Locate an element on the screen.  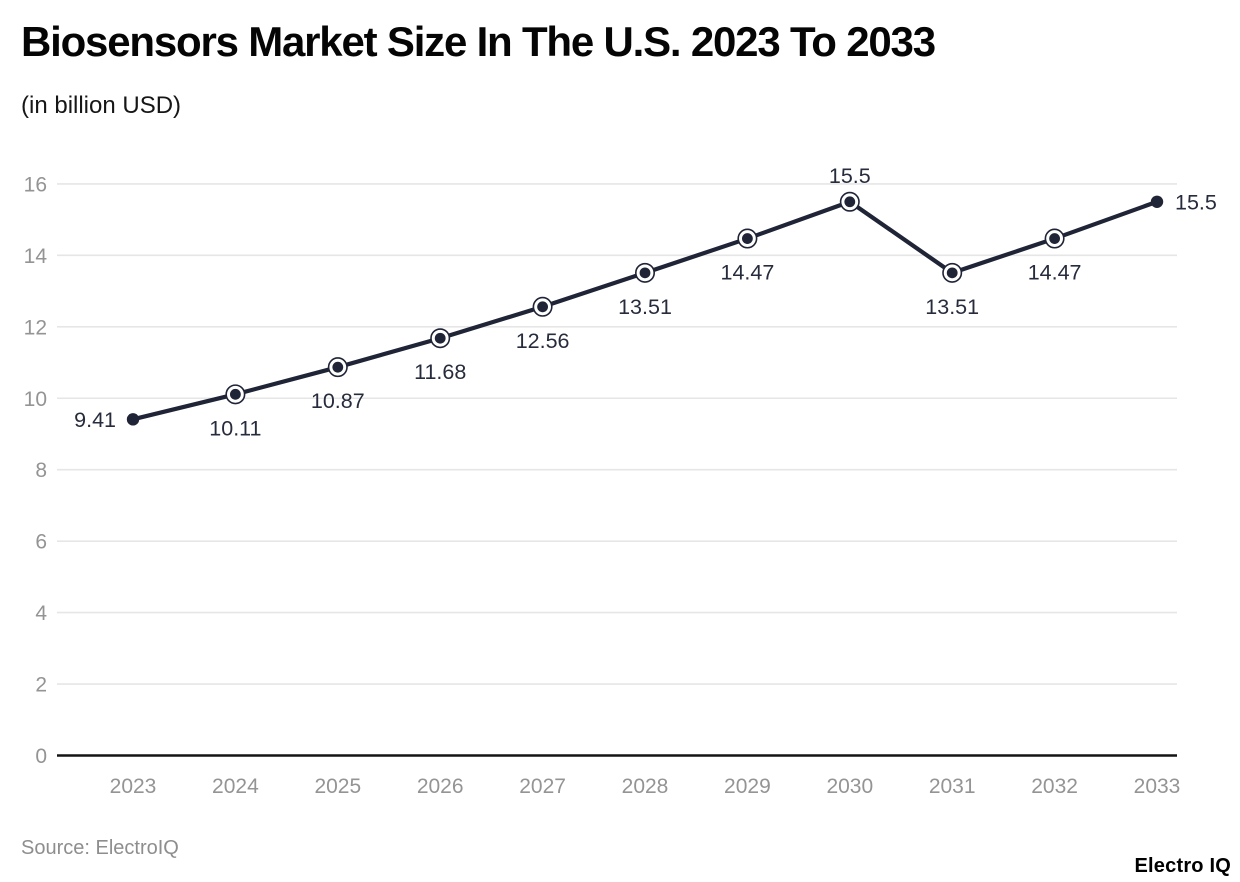
x-axis-tick-label: 2023 is located at coordinates (133, 786).